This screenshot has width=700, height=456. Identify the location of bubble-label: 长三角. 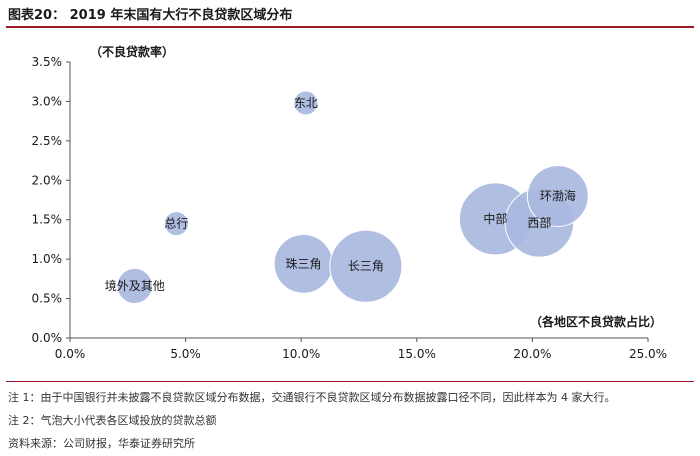
(366, 266).